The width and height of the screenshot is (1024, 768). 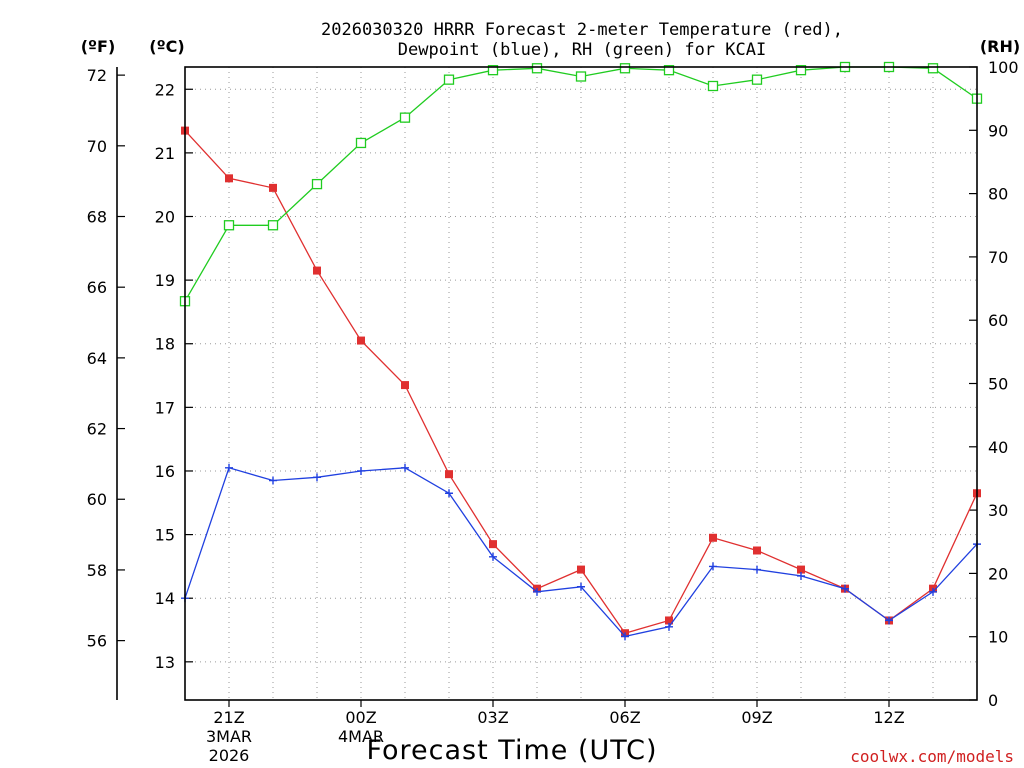 I want to click on fahrenheit-tick-label: 60, so click(x=97, y=499).